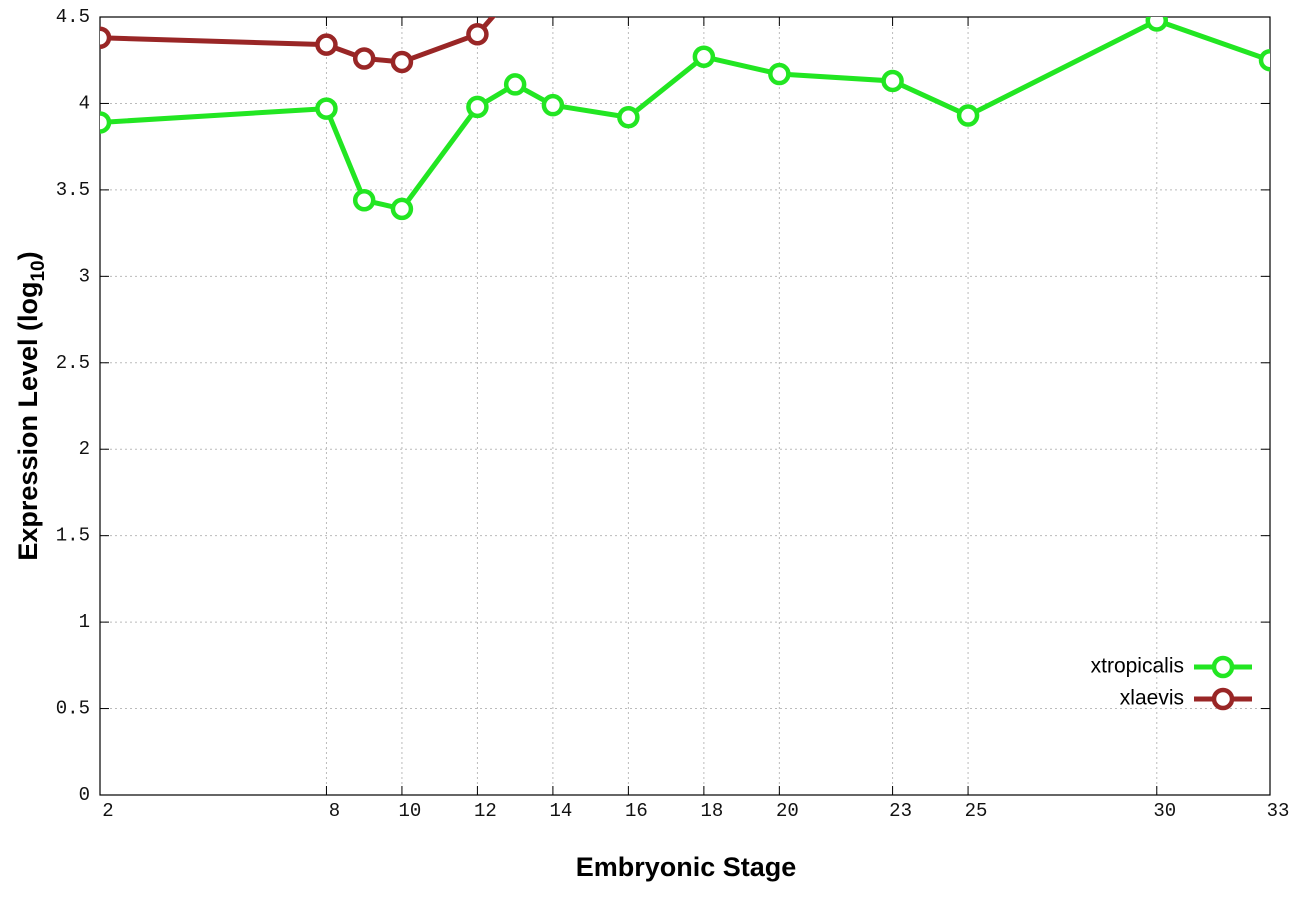  I want to click on y-label-end: ), so click(28, 255).